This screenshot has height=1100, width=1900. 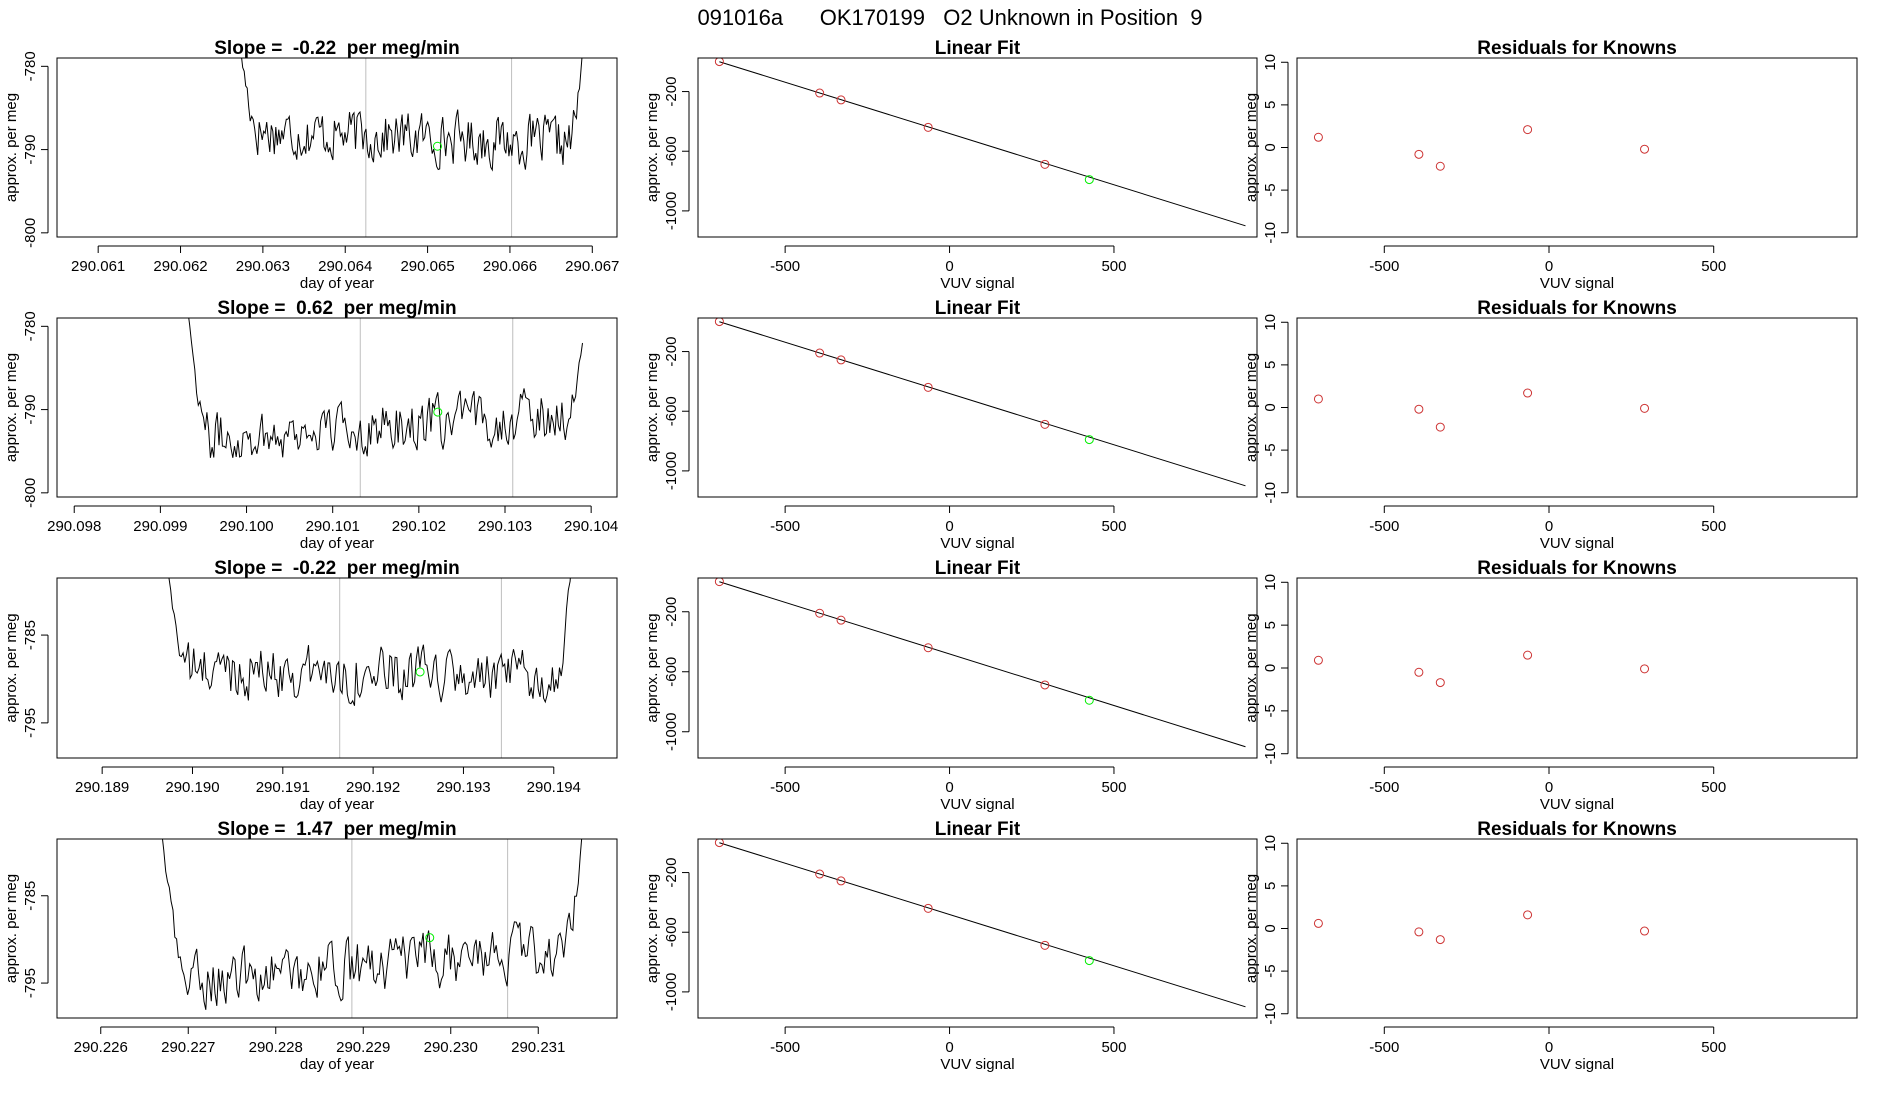 I want to click on y-tick-label: 10, so click(x=1270, y=843).